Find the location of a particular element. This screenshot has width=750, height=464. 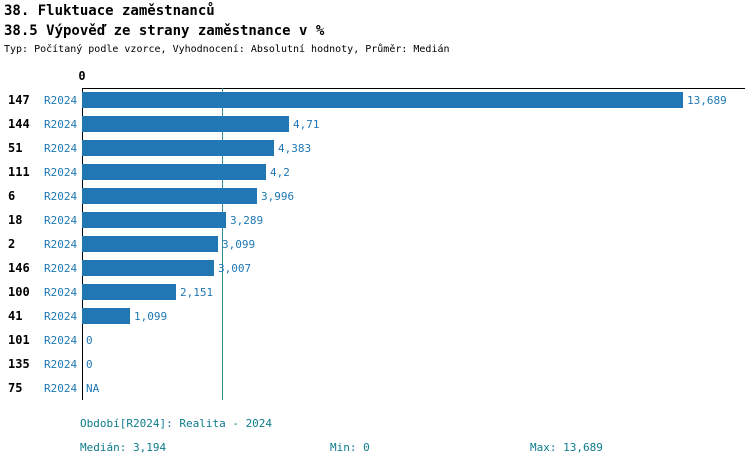

bar-value-label: 3,996 is located at coordinates (278, 196).